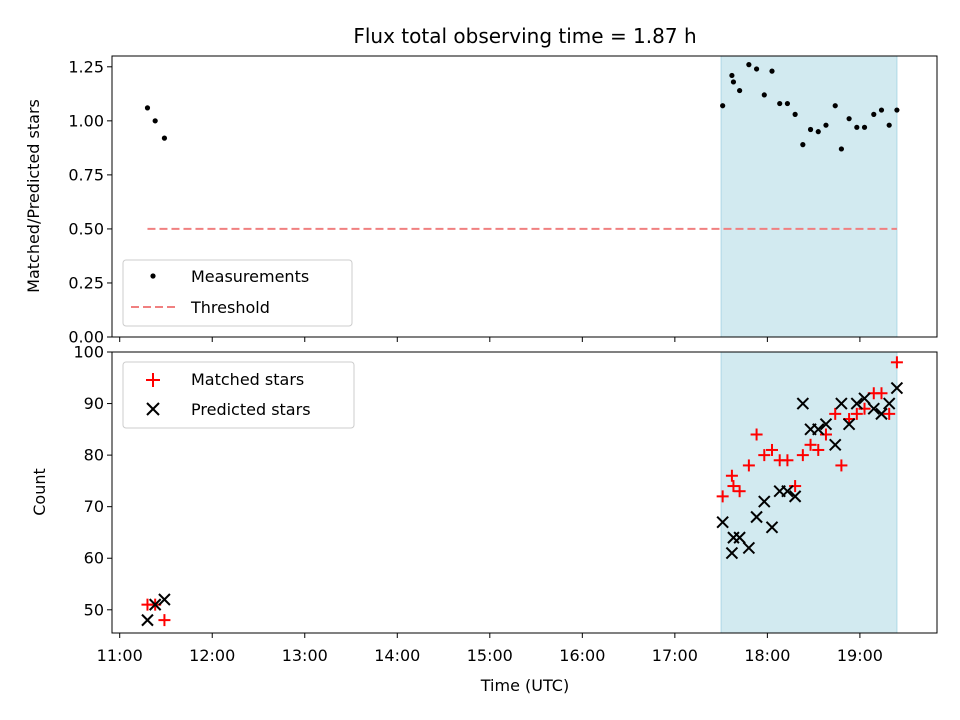 The width and height of the screenshot is (960, 720). I want to click on legend-label-measurements: Measurements, so click(250, 276).